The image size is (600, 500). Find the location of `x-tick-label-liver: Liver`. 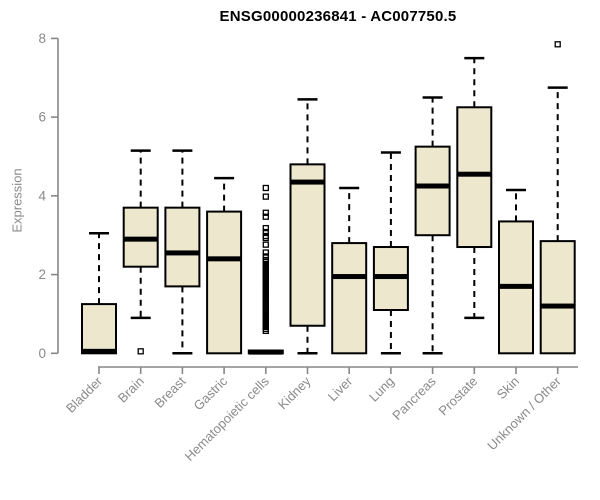

x-tick-label-liver: Liver is located at coordinates (340, 388).